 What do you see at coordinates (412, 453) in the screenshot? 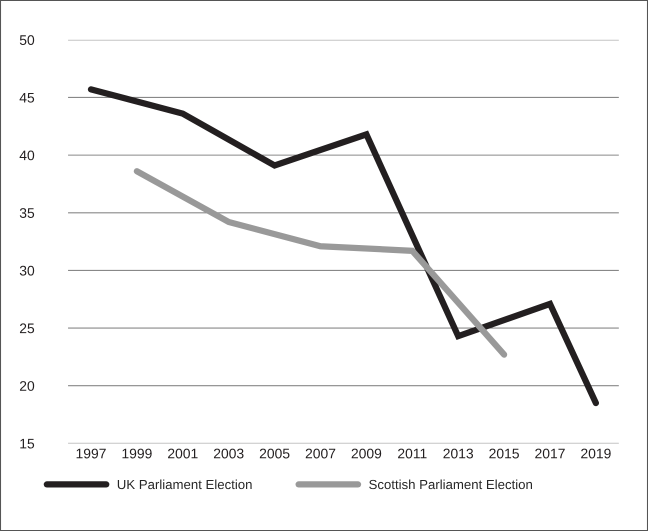
I see `x-tick-label: 2011` at bounding box center [412, 453].